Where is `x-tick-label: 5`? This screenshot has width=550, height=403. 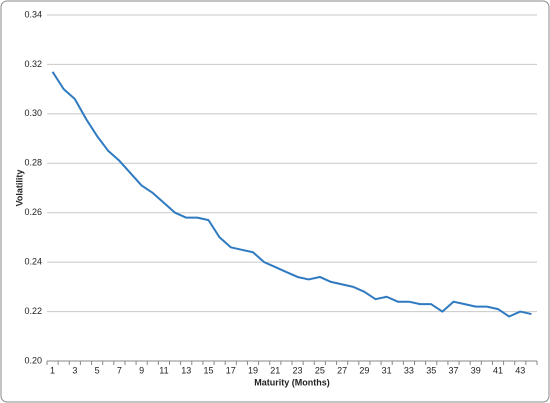
x-tick-label: 5 is located at coordinates (97, 370).